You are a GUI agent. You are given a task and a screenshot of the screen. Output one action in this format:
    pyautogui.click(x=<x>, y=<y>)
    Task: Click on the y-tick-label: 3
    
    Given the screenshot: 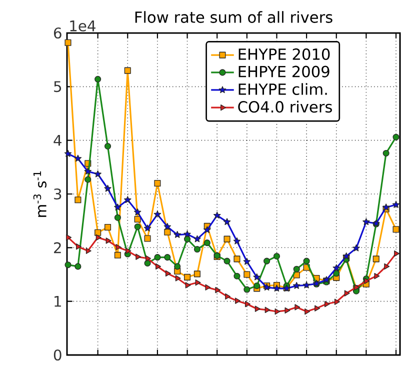 What is the action you would take?
    pyautogui.click(x=58, y=194)
    